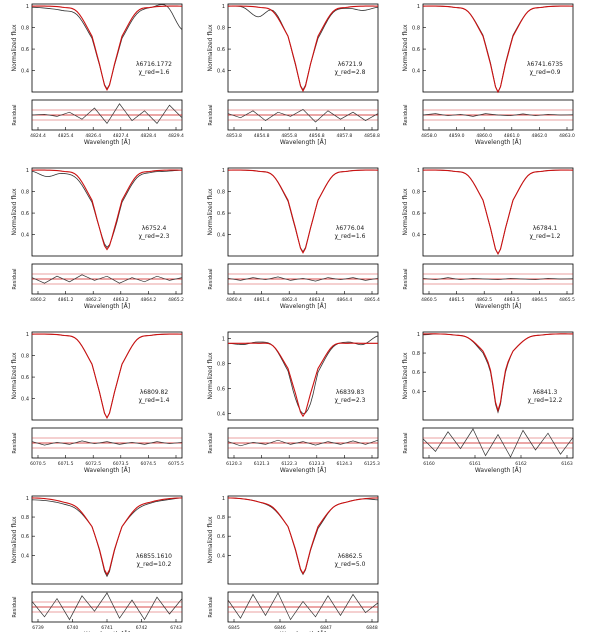 This screenshot has height=632, width=600. I want to click on x-tick-label: 4862.4, so click(289, 300).